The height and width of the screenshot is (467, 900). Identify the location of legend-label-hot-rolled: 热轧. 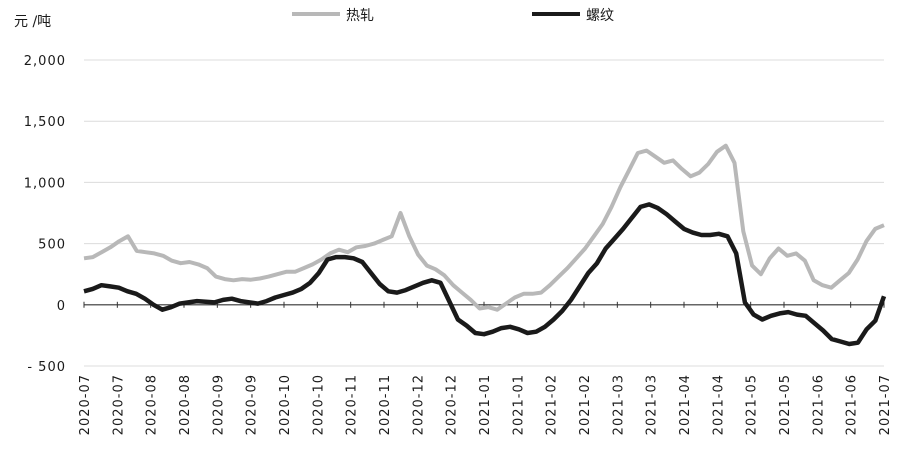
(360, 16).